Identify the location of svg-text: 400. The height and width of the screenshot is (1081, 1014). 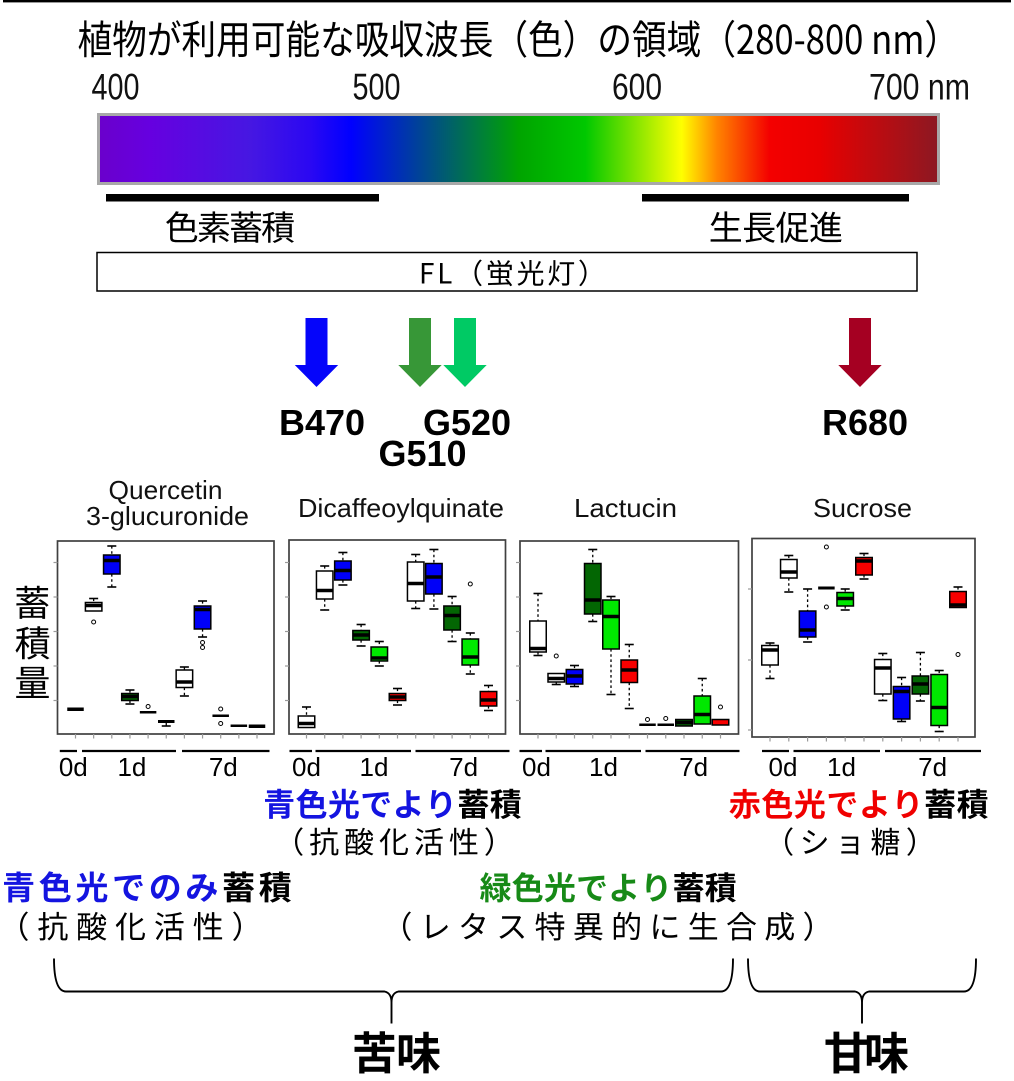
(116, 87).